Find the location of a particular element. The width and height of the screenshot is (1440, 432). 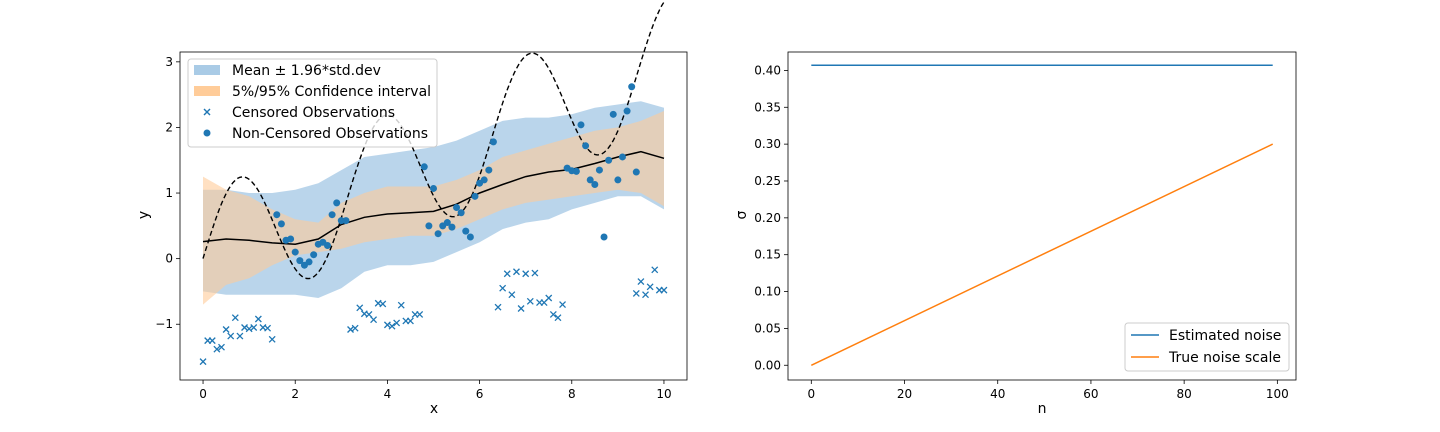

right-legend: Estimated noise True noise scale is located at coordinates (1207, 347).